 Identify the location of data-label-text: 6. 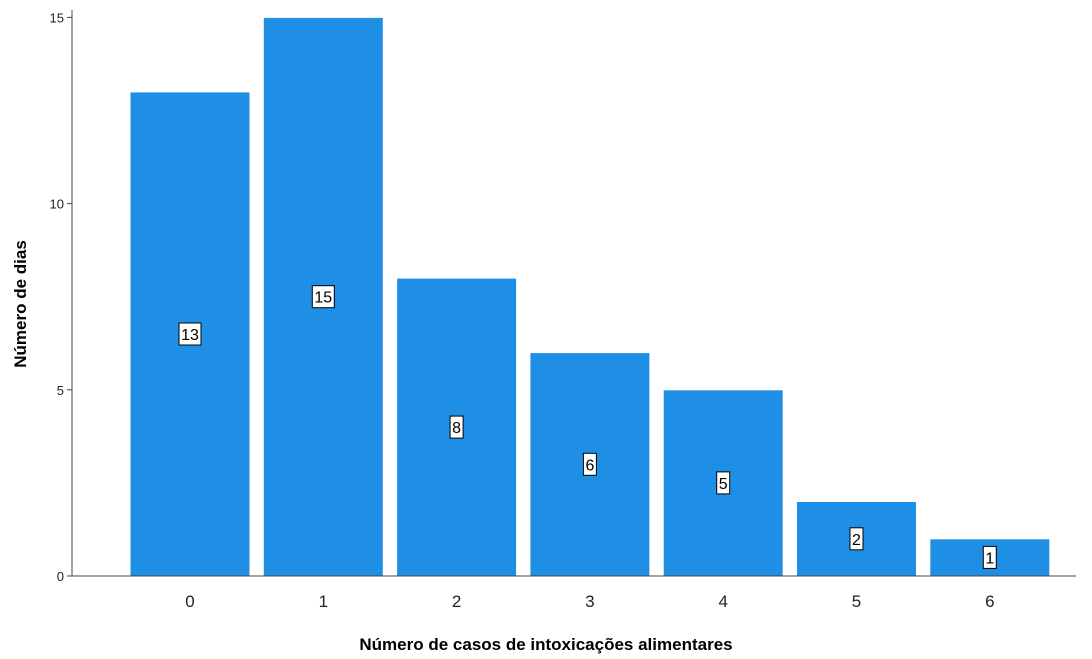
(589, 465).